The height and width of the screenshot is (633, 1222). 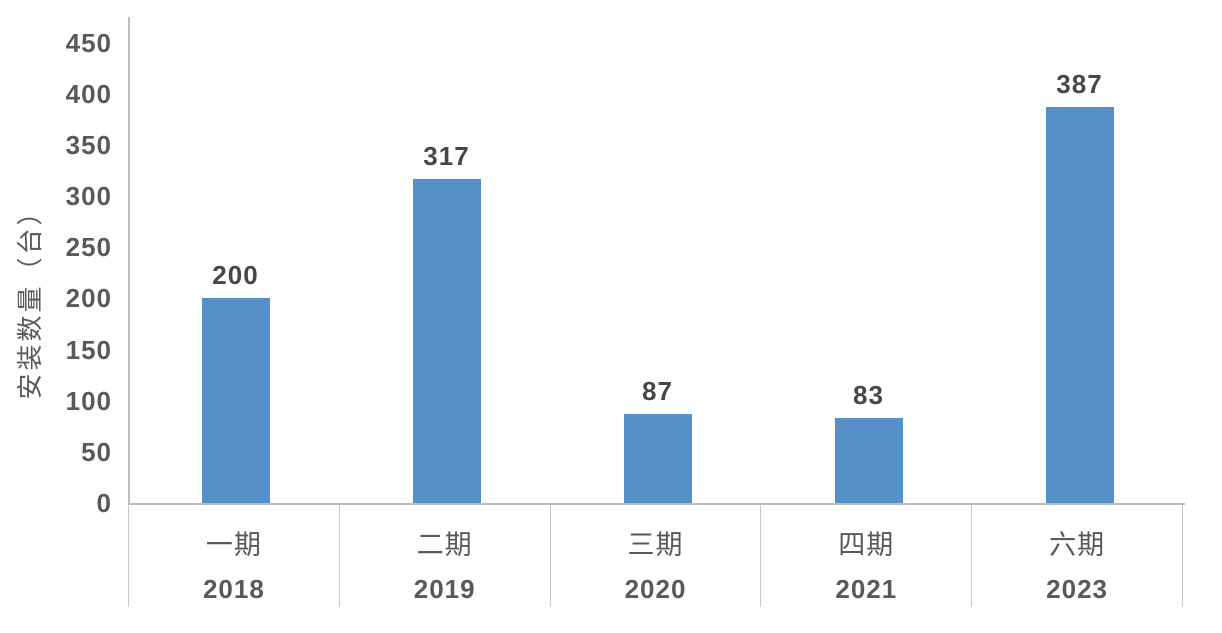 What do you see at coordinates (88, 247) in the screenshot?
I see `y-tick-label: 250` at bounding box center [88, 247].